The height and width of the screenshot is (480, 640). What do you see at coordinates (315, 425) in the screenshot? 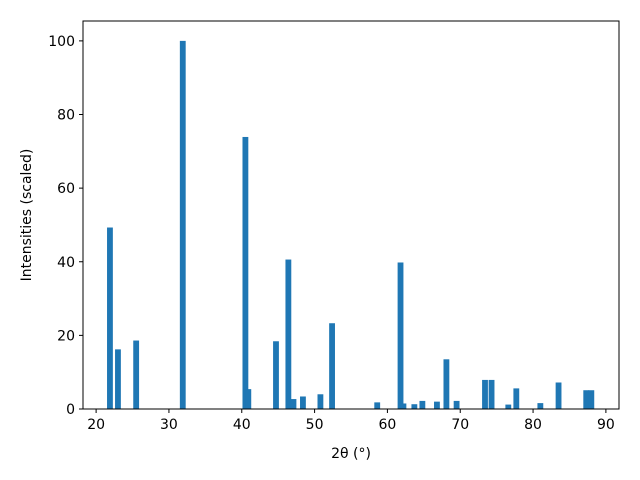
I see `x-tick-label: 50` at bounding box center [315, 425].